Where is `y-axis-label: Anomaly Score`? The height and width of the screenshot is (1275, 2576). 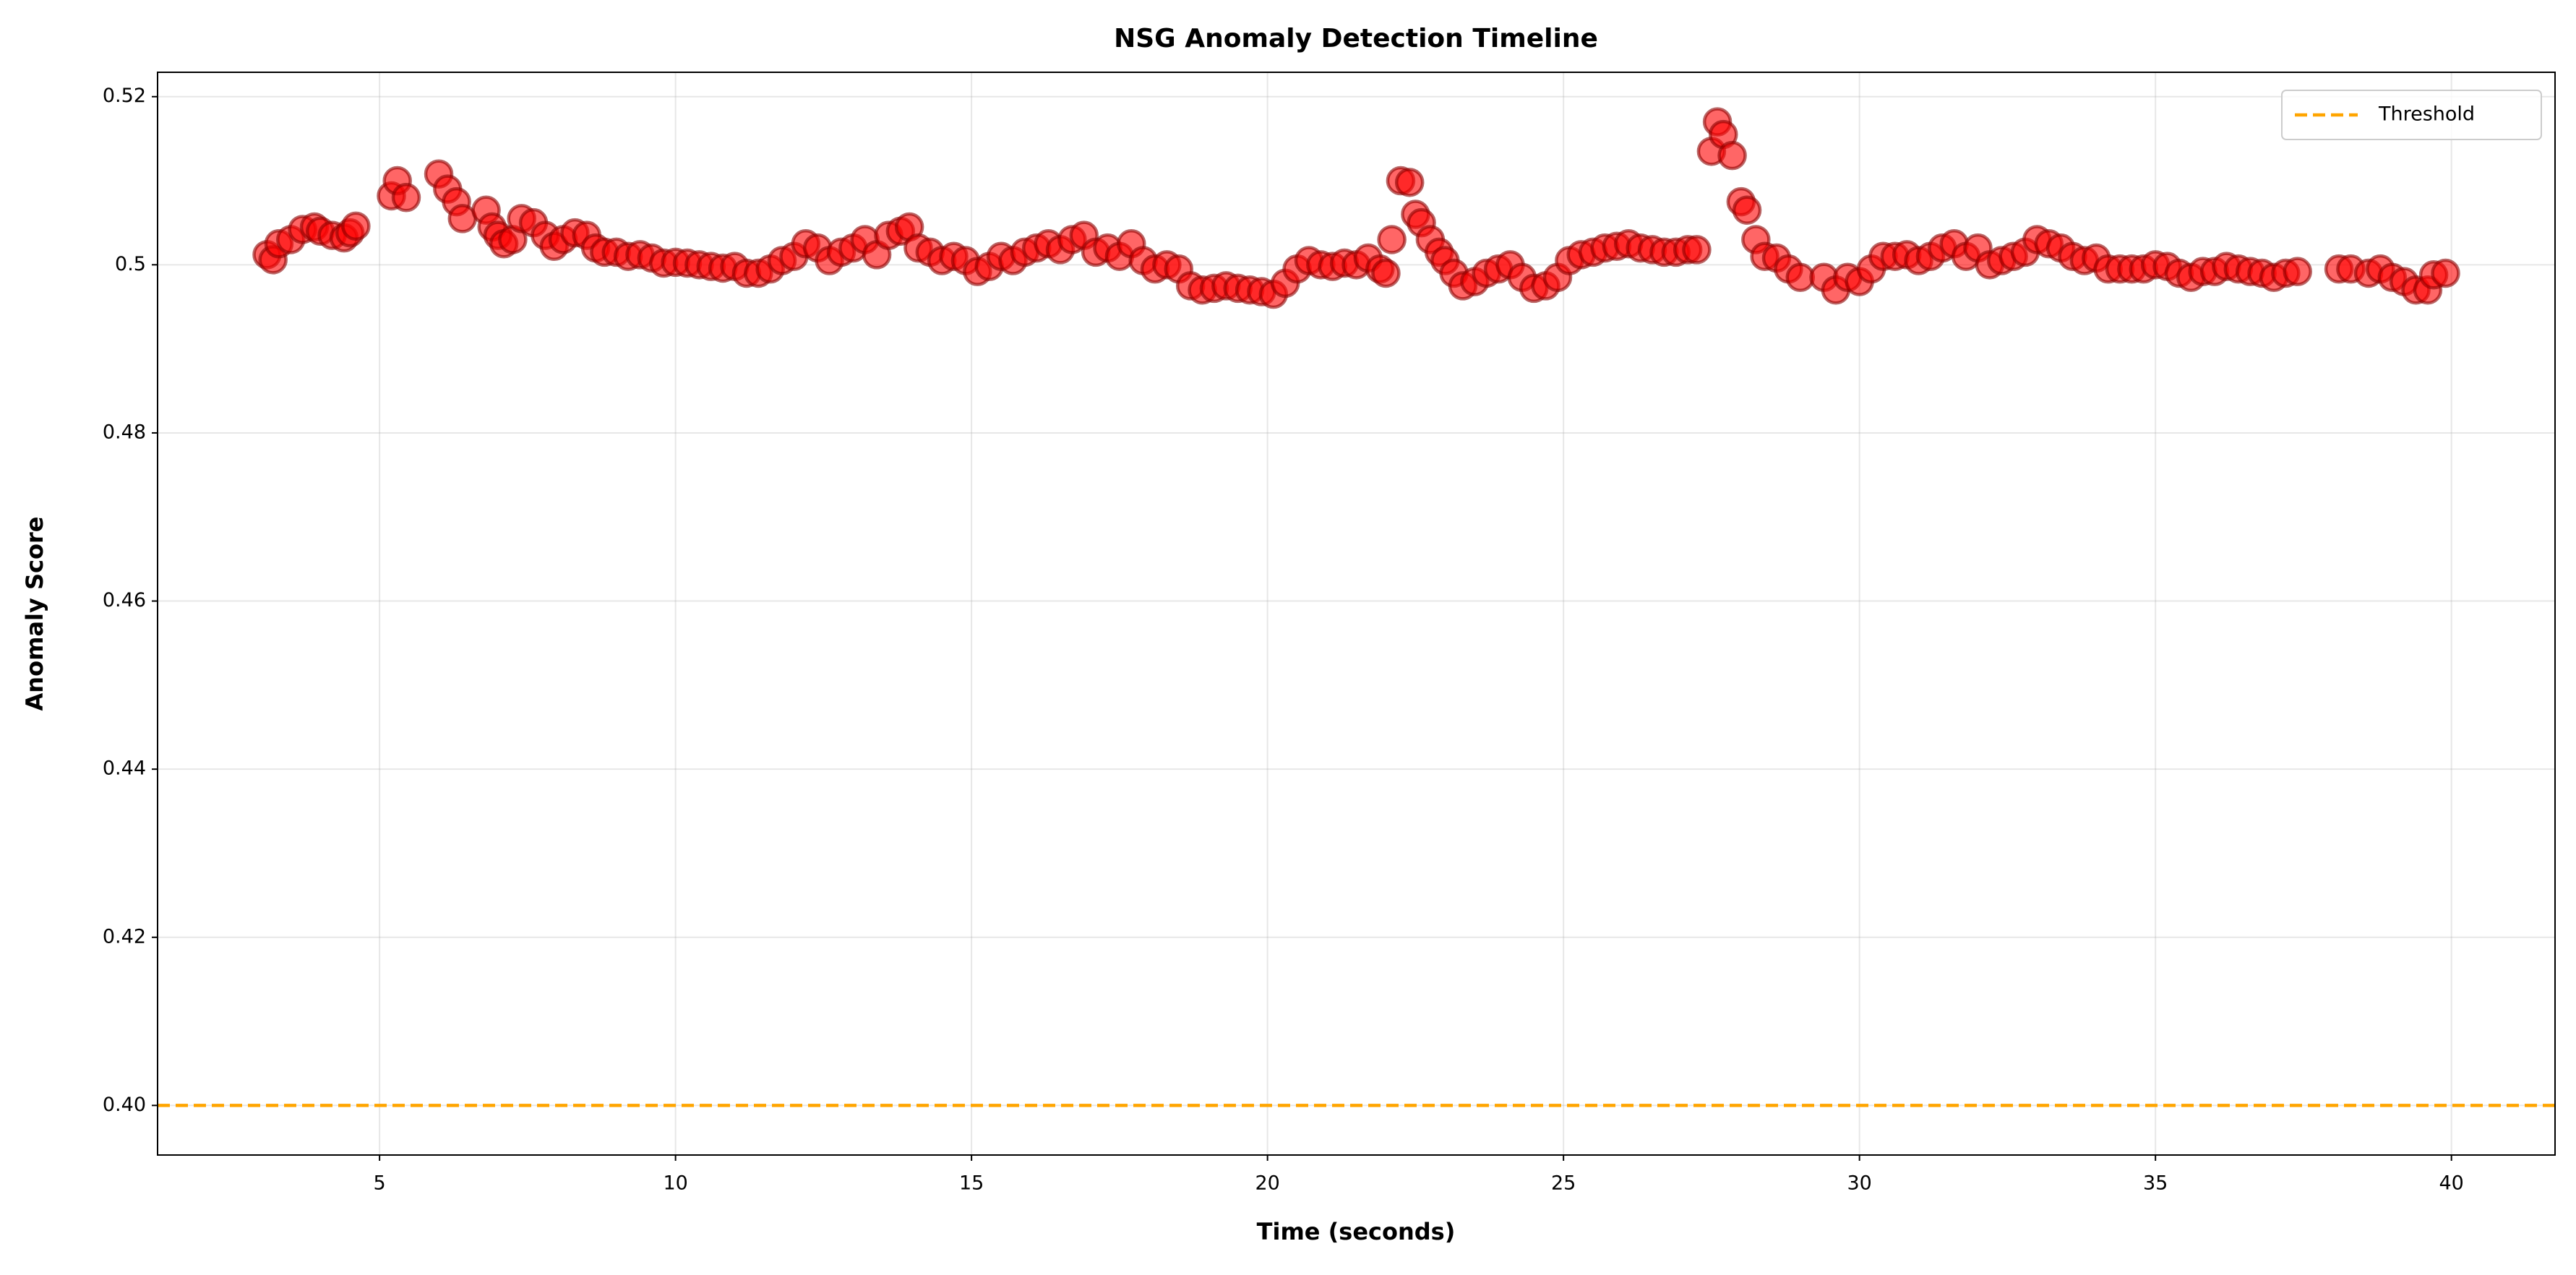
y-axis-label: Anomaly Score is located at coordinates (35, 614).